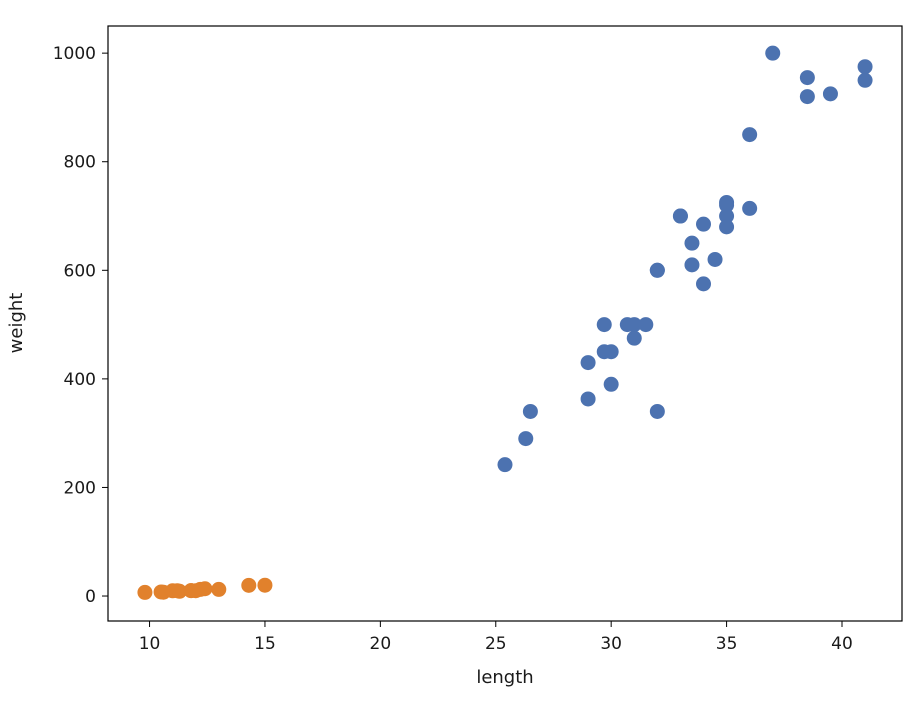 The width and height of the screenshot is (920, 702). What do you see at coordinates (150, 644) in the screenshot?
I see `x-tick-label-0: 10` at bounding box center [150, 644].